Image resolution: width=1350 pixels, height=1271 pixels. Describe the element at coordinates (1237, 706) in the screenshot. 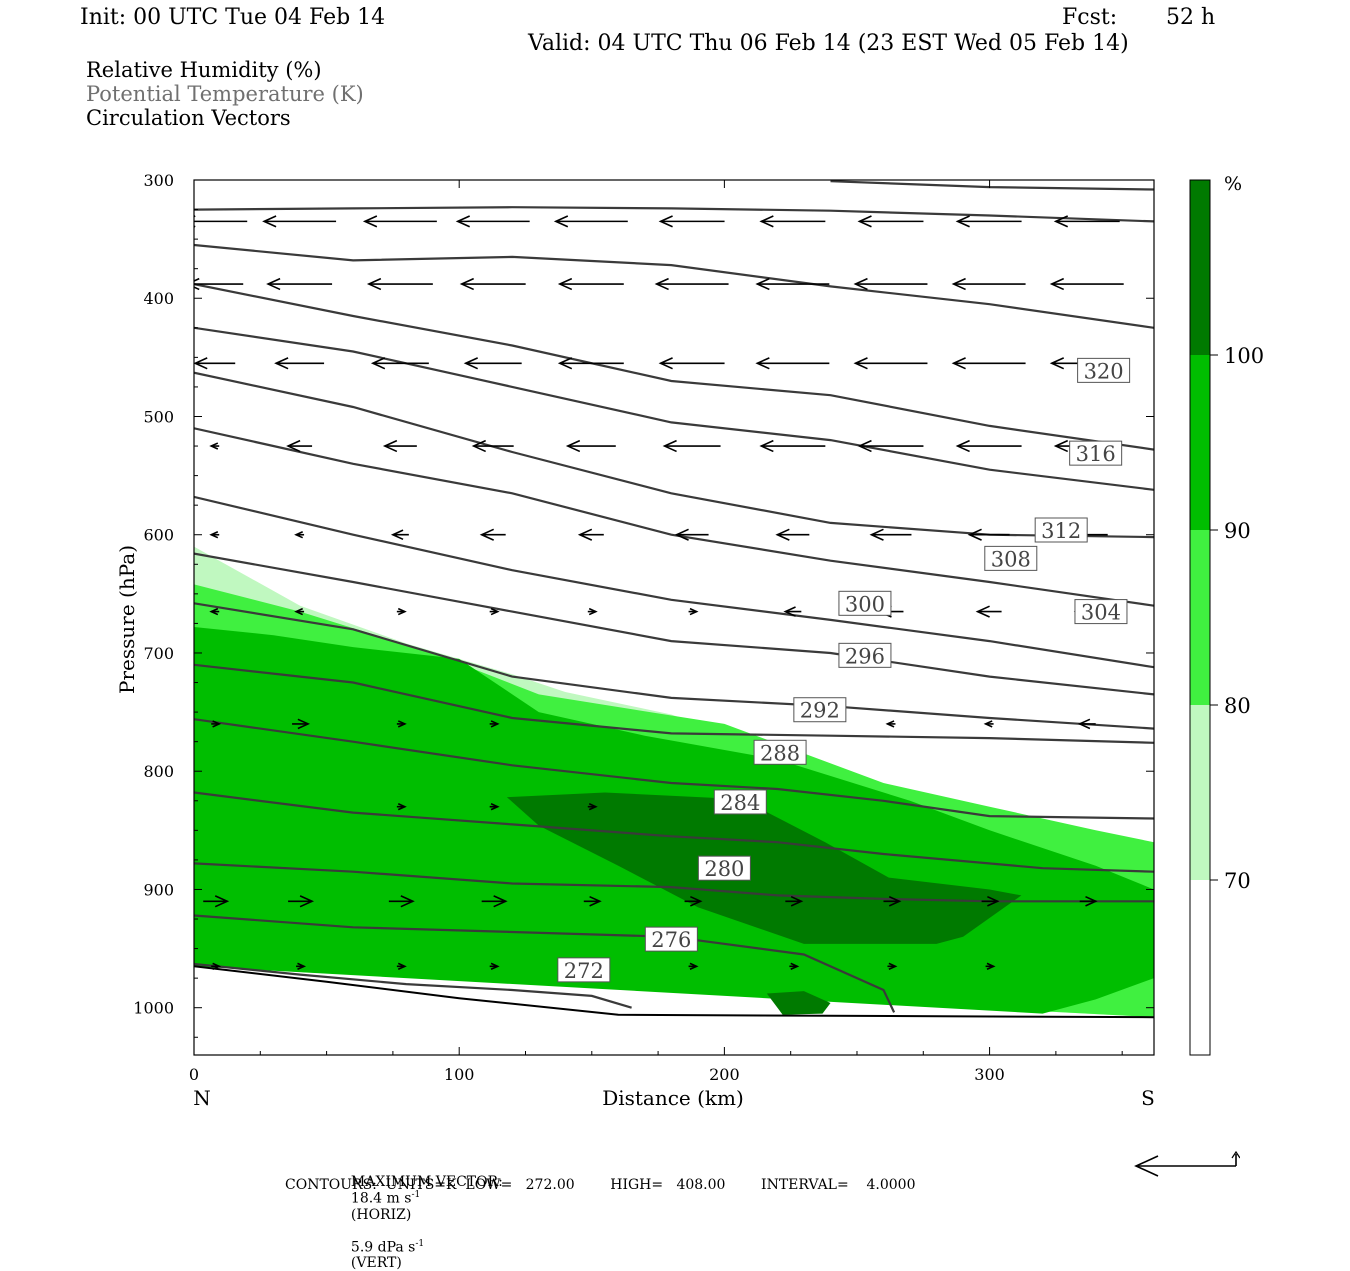

I see `colorbar-level-label: 80` at that location.